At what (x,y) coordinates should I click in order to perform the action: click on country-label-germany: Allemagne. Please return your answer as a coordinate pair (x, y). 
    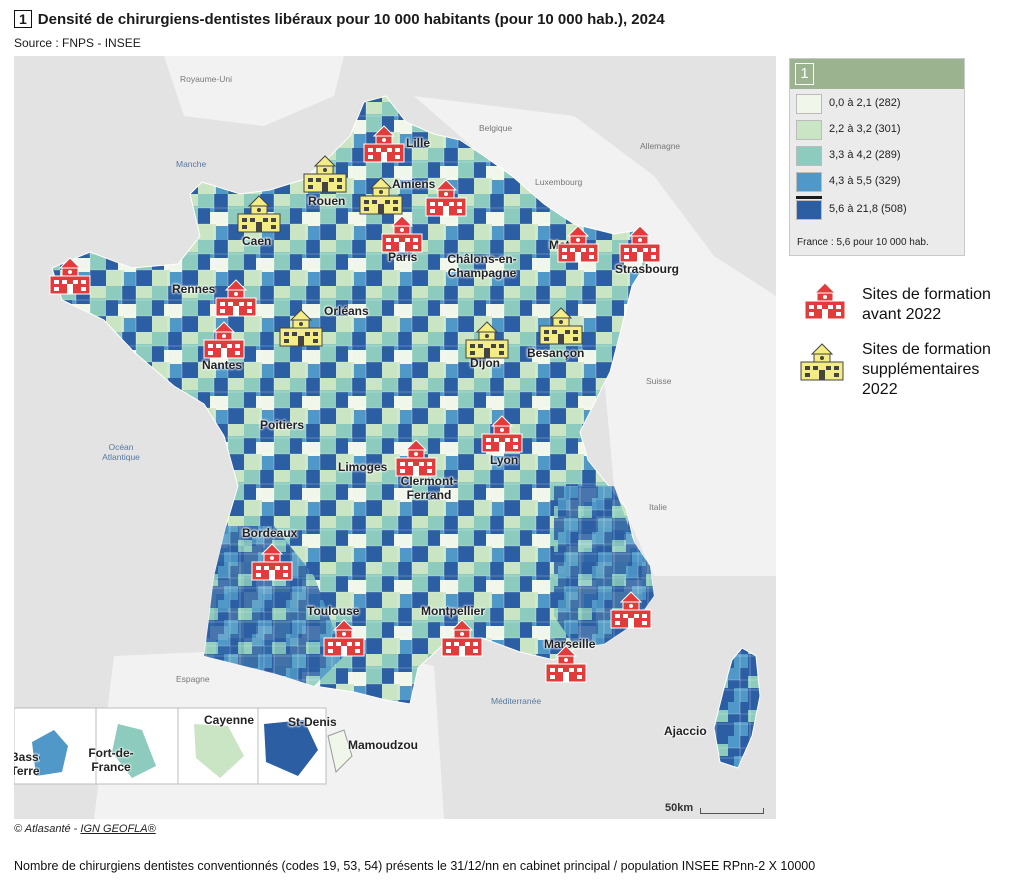
    Looking at the image, I should click on (660, 146).